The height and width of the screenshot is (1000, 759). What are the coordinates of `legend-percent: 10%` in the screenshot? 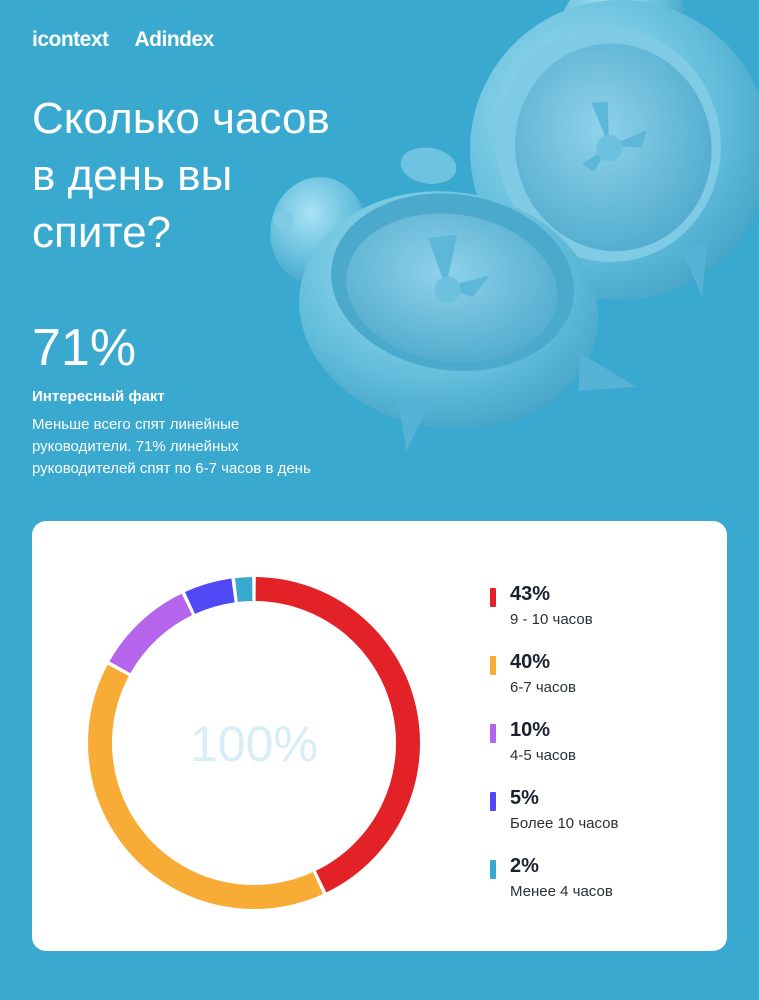 It's located at (530, 730).